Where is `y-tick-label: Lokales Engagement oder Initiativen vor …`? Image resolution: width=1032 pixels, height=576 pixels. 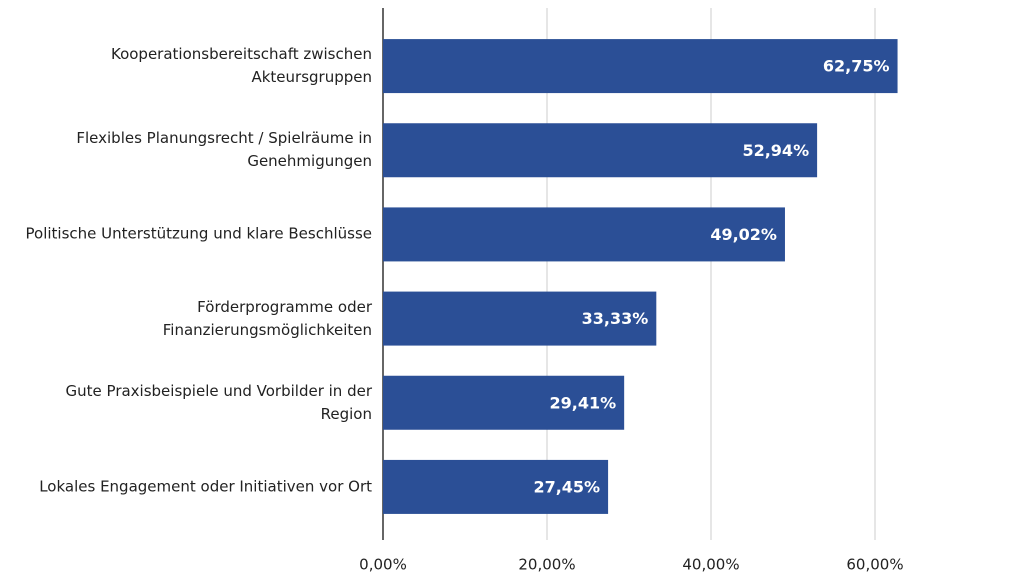 y-tick-label: Lokales Engagement oder Initiativen vor … is located at coordinates (205, 486).